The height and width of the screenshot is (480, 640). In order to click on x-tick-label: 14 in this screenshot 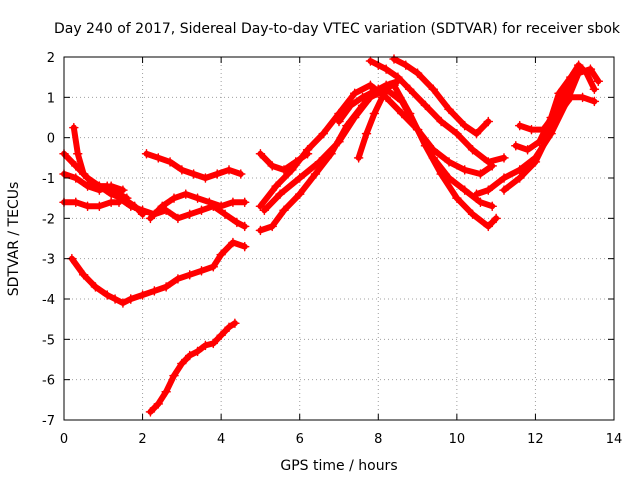, I will do `click(614, 439)`.